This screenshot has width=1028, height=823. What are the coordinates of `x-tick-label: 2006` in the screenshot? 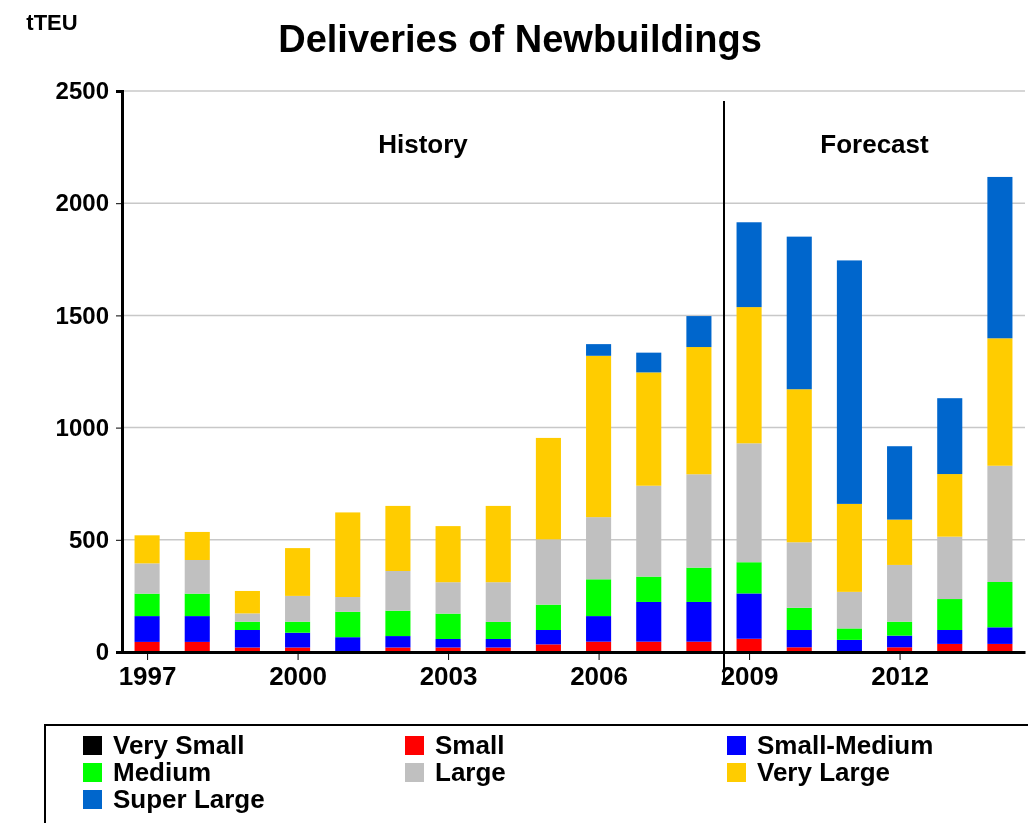 It's located at (599, 676).